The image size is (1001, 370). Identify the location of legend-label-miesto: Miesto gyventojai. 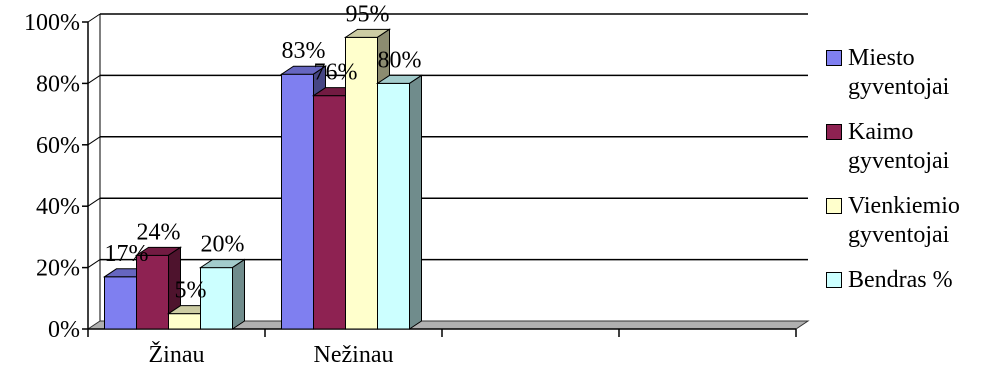
(898, 73).